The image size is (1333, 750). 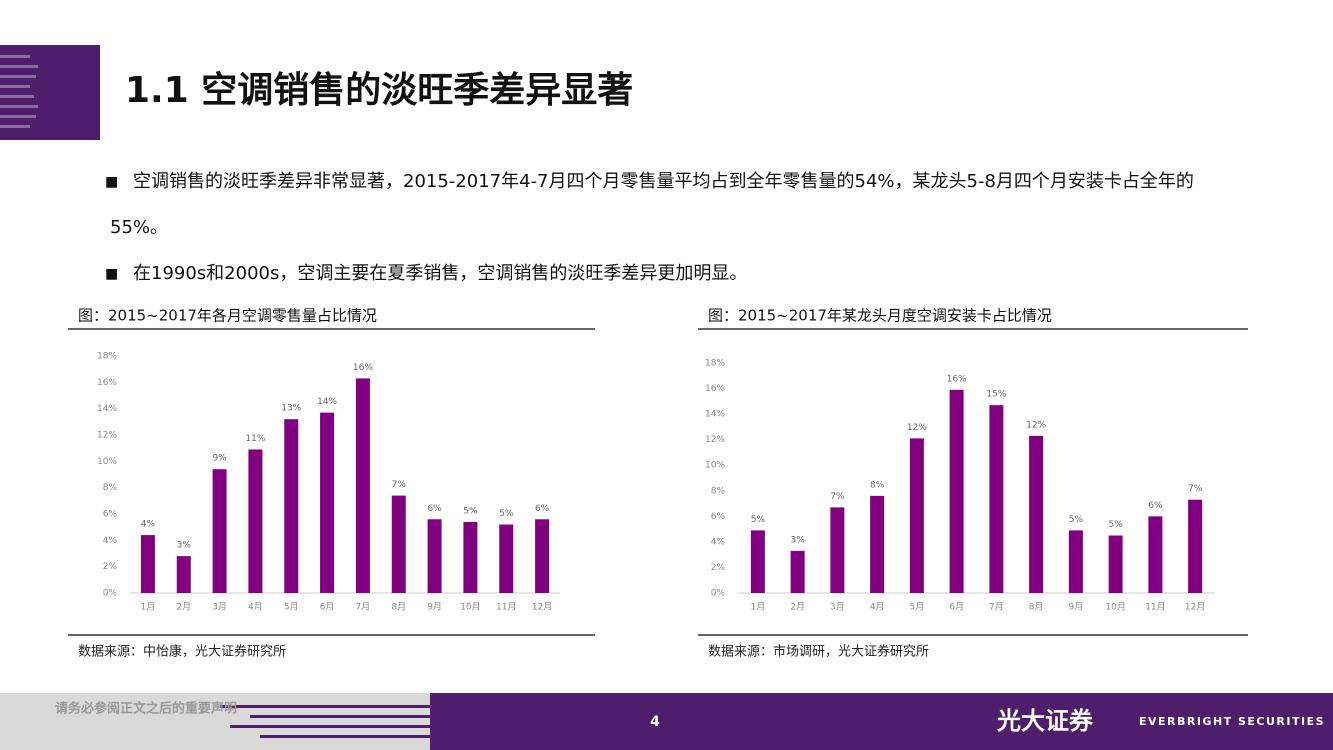 What do you see at coordinates (327, 402) in the screenshot?
I see `data-label: 14%` at bounding box center [327, 402].